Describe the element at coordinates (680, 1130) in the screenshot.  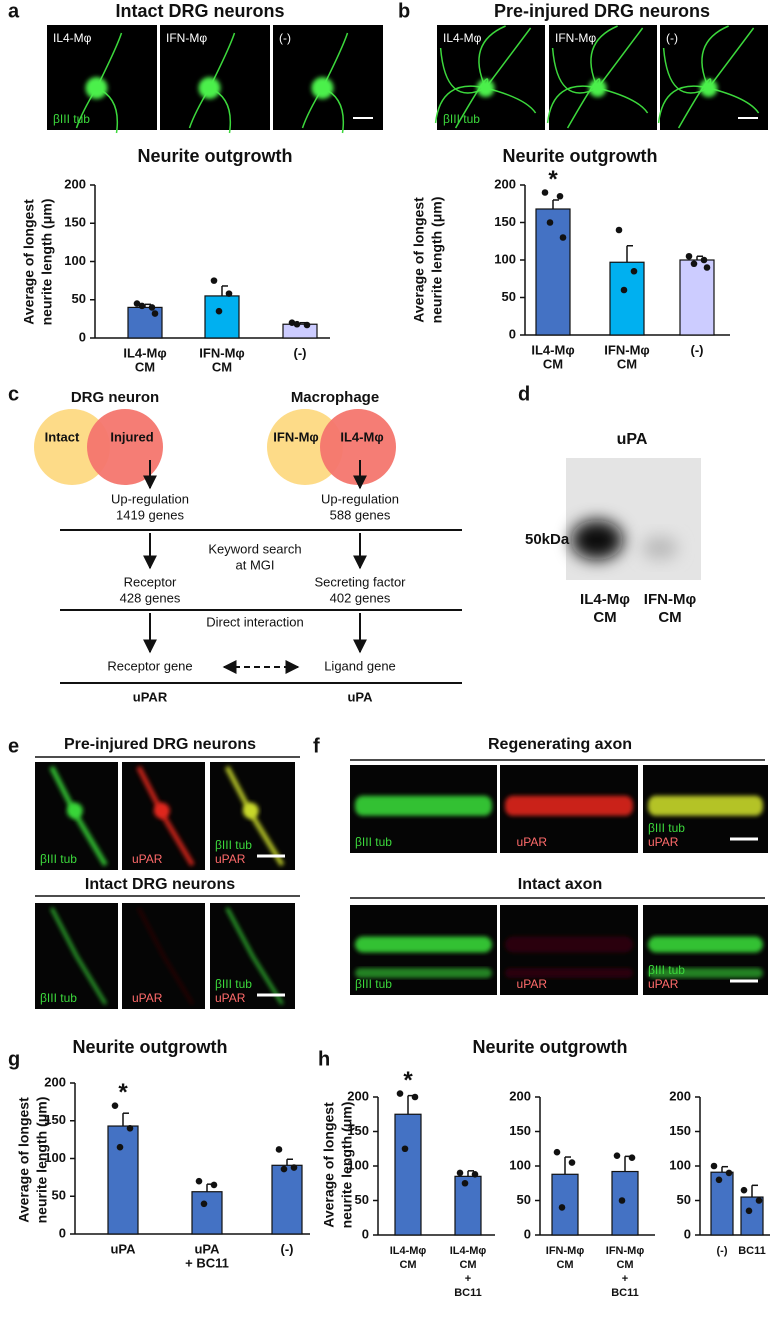
I see `y-tick-label: 150` at that location.